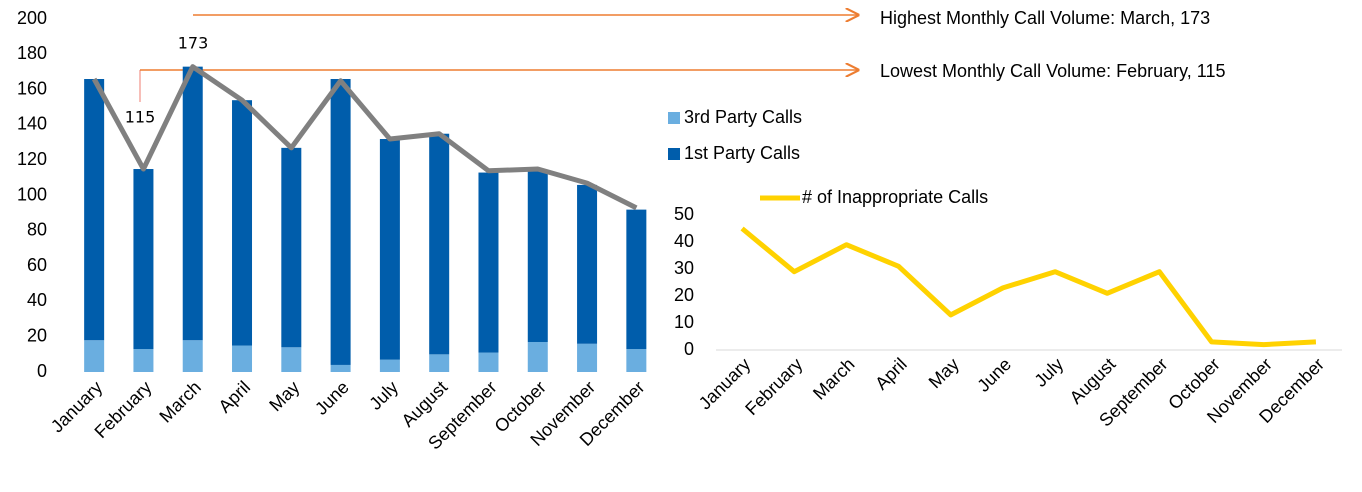 This screenshot has width=1362, height=492. I want to click on y-tick-label: 200, so click(32, 18).